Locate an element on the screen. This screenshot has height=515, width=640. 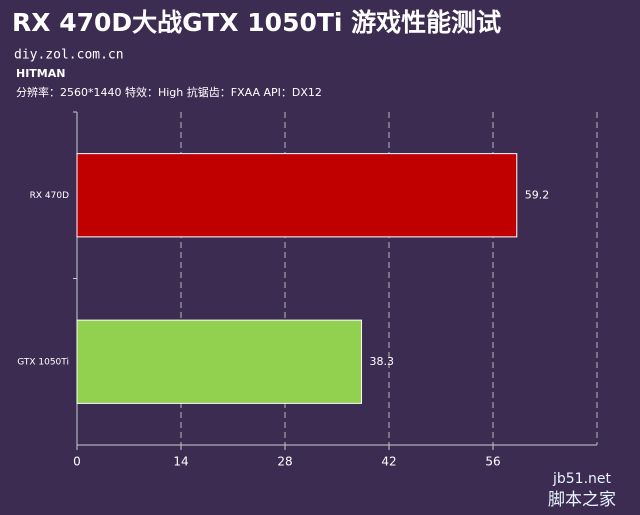
watermark: jb51.net is located at coordinates (582, 479).